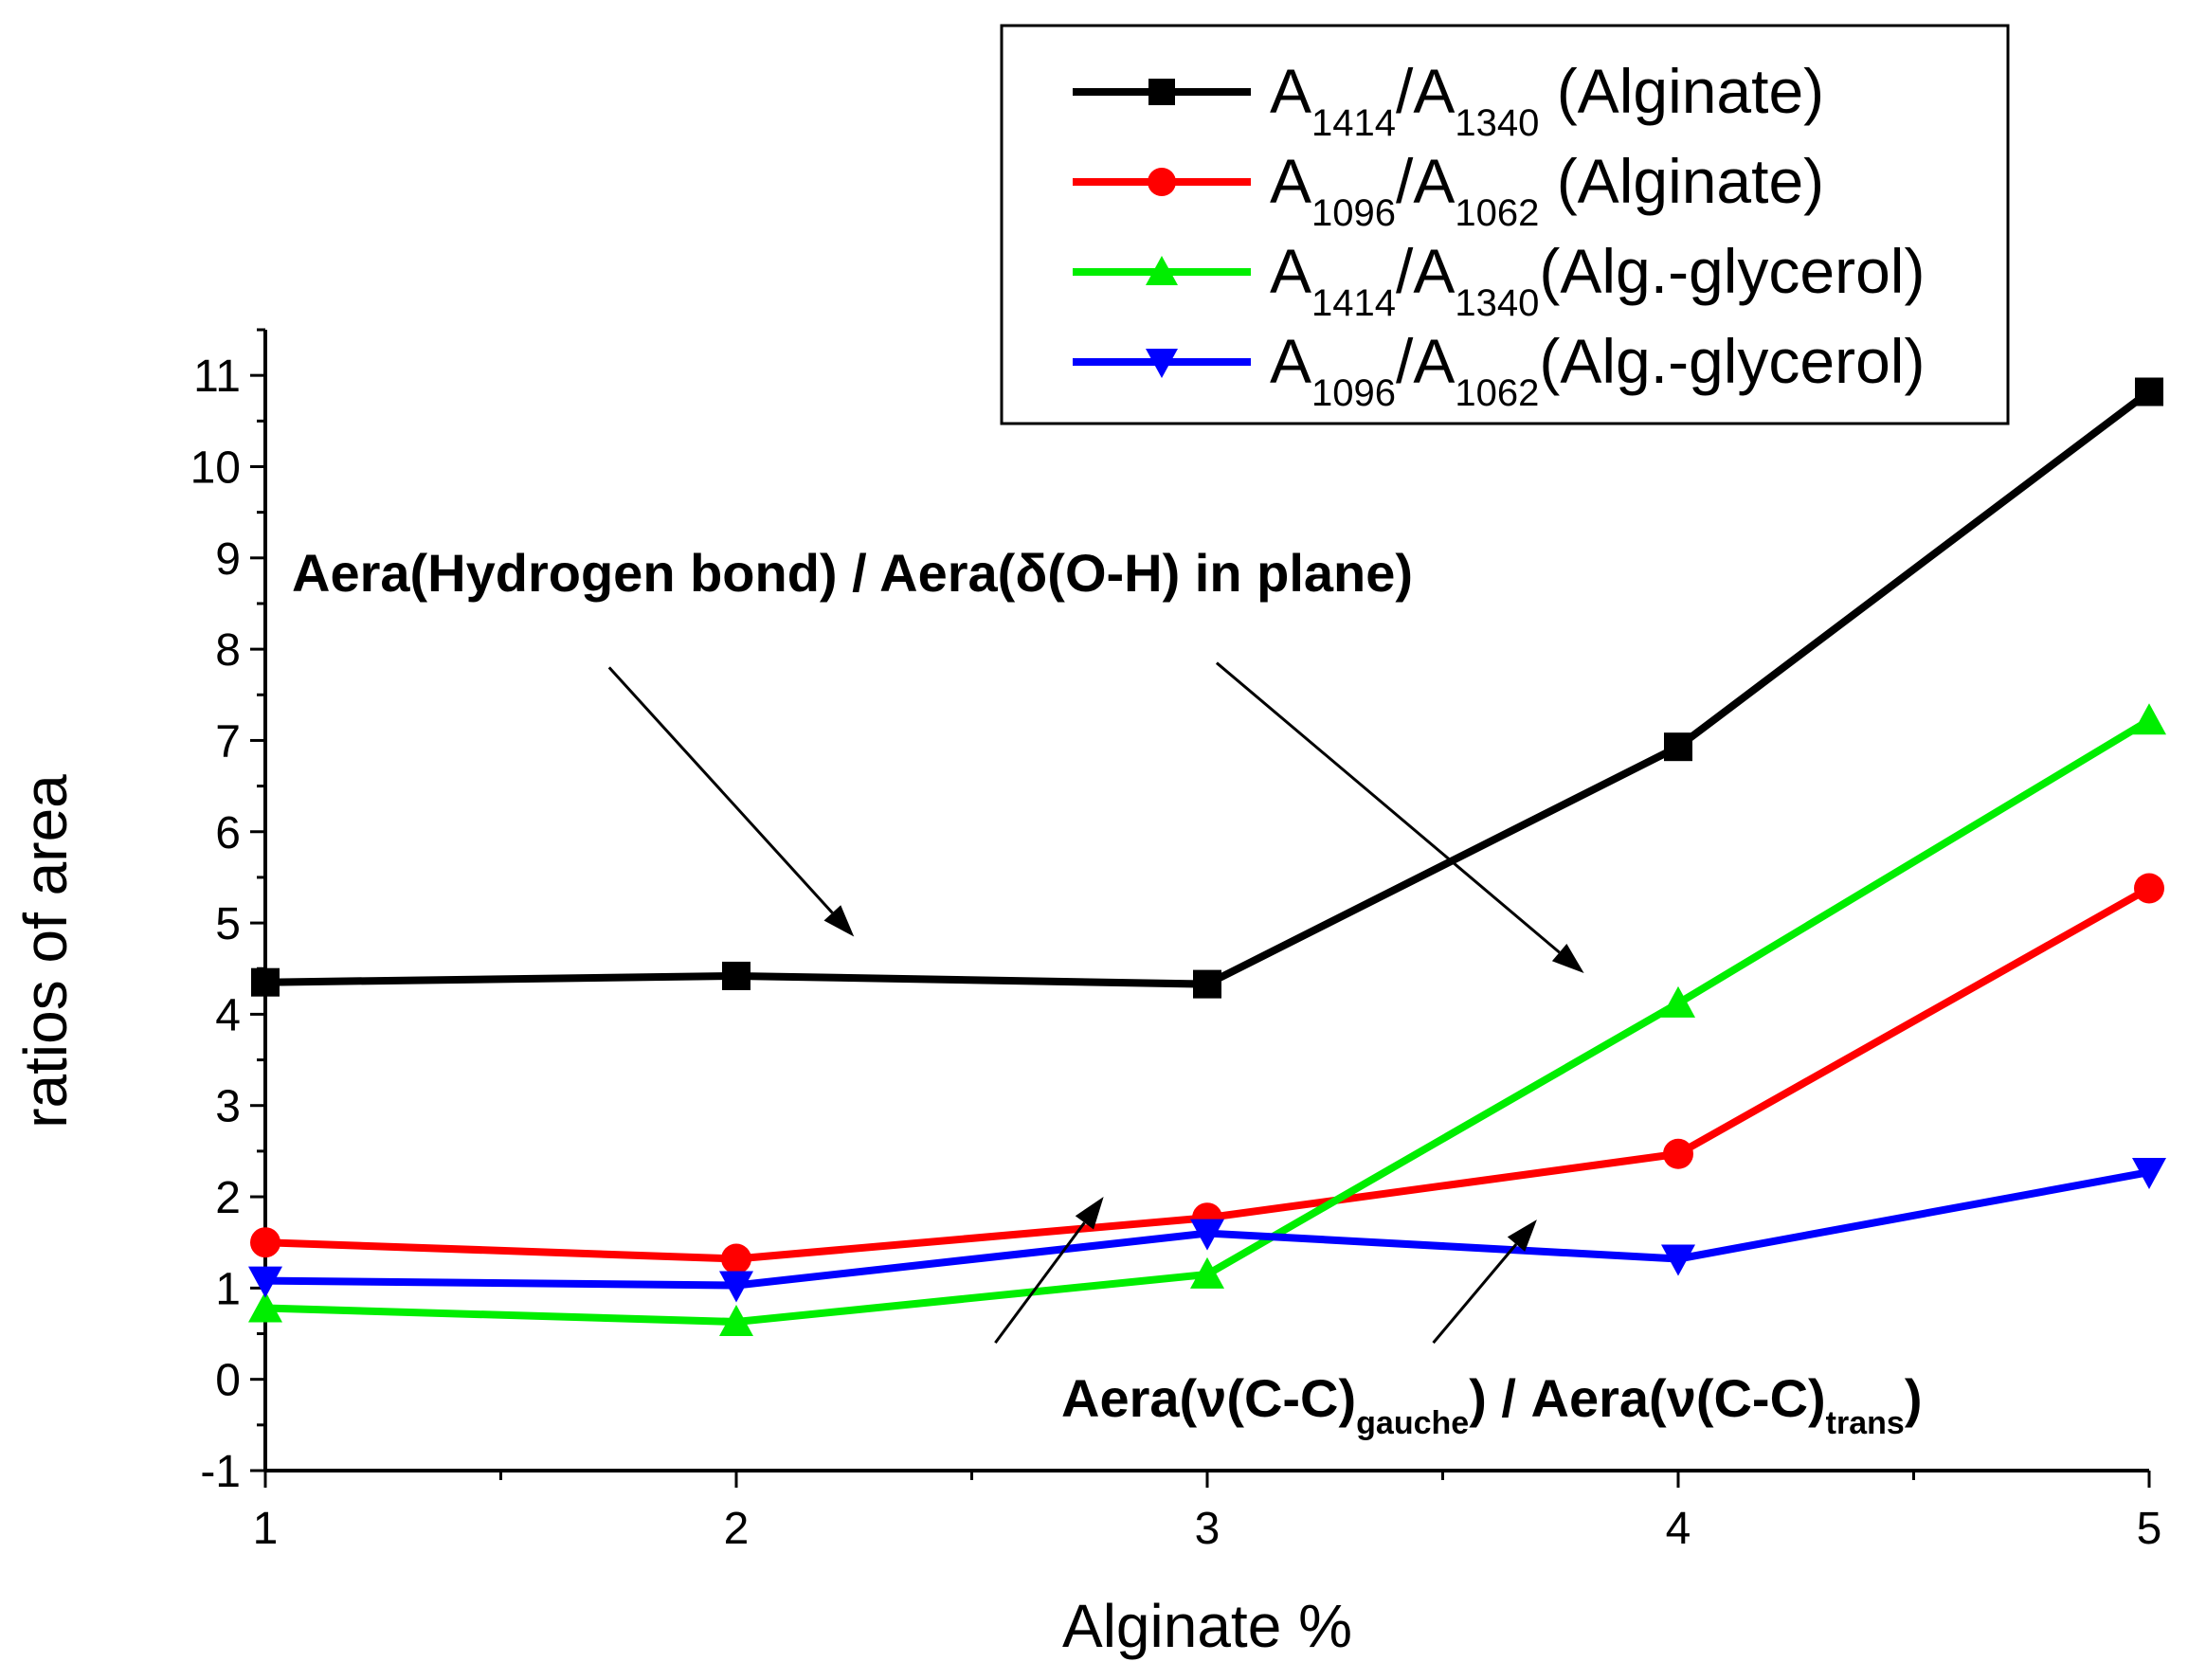  Describe the element at coordinates (228, 741) in the screenshot. I see `y-tick-label: 7` at that location.